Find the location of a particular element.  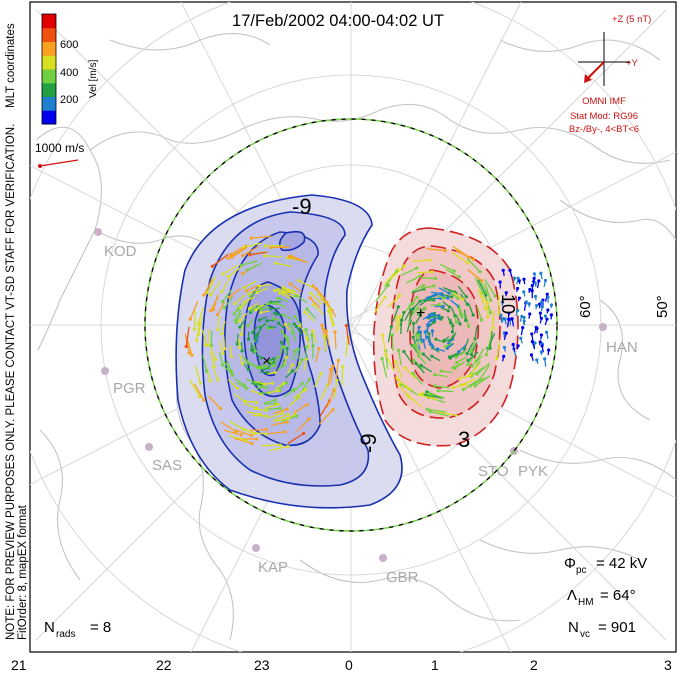

imf-y-label: +Y is located at coordinates (632, 63).